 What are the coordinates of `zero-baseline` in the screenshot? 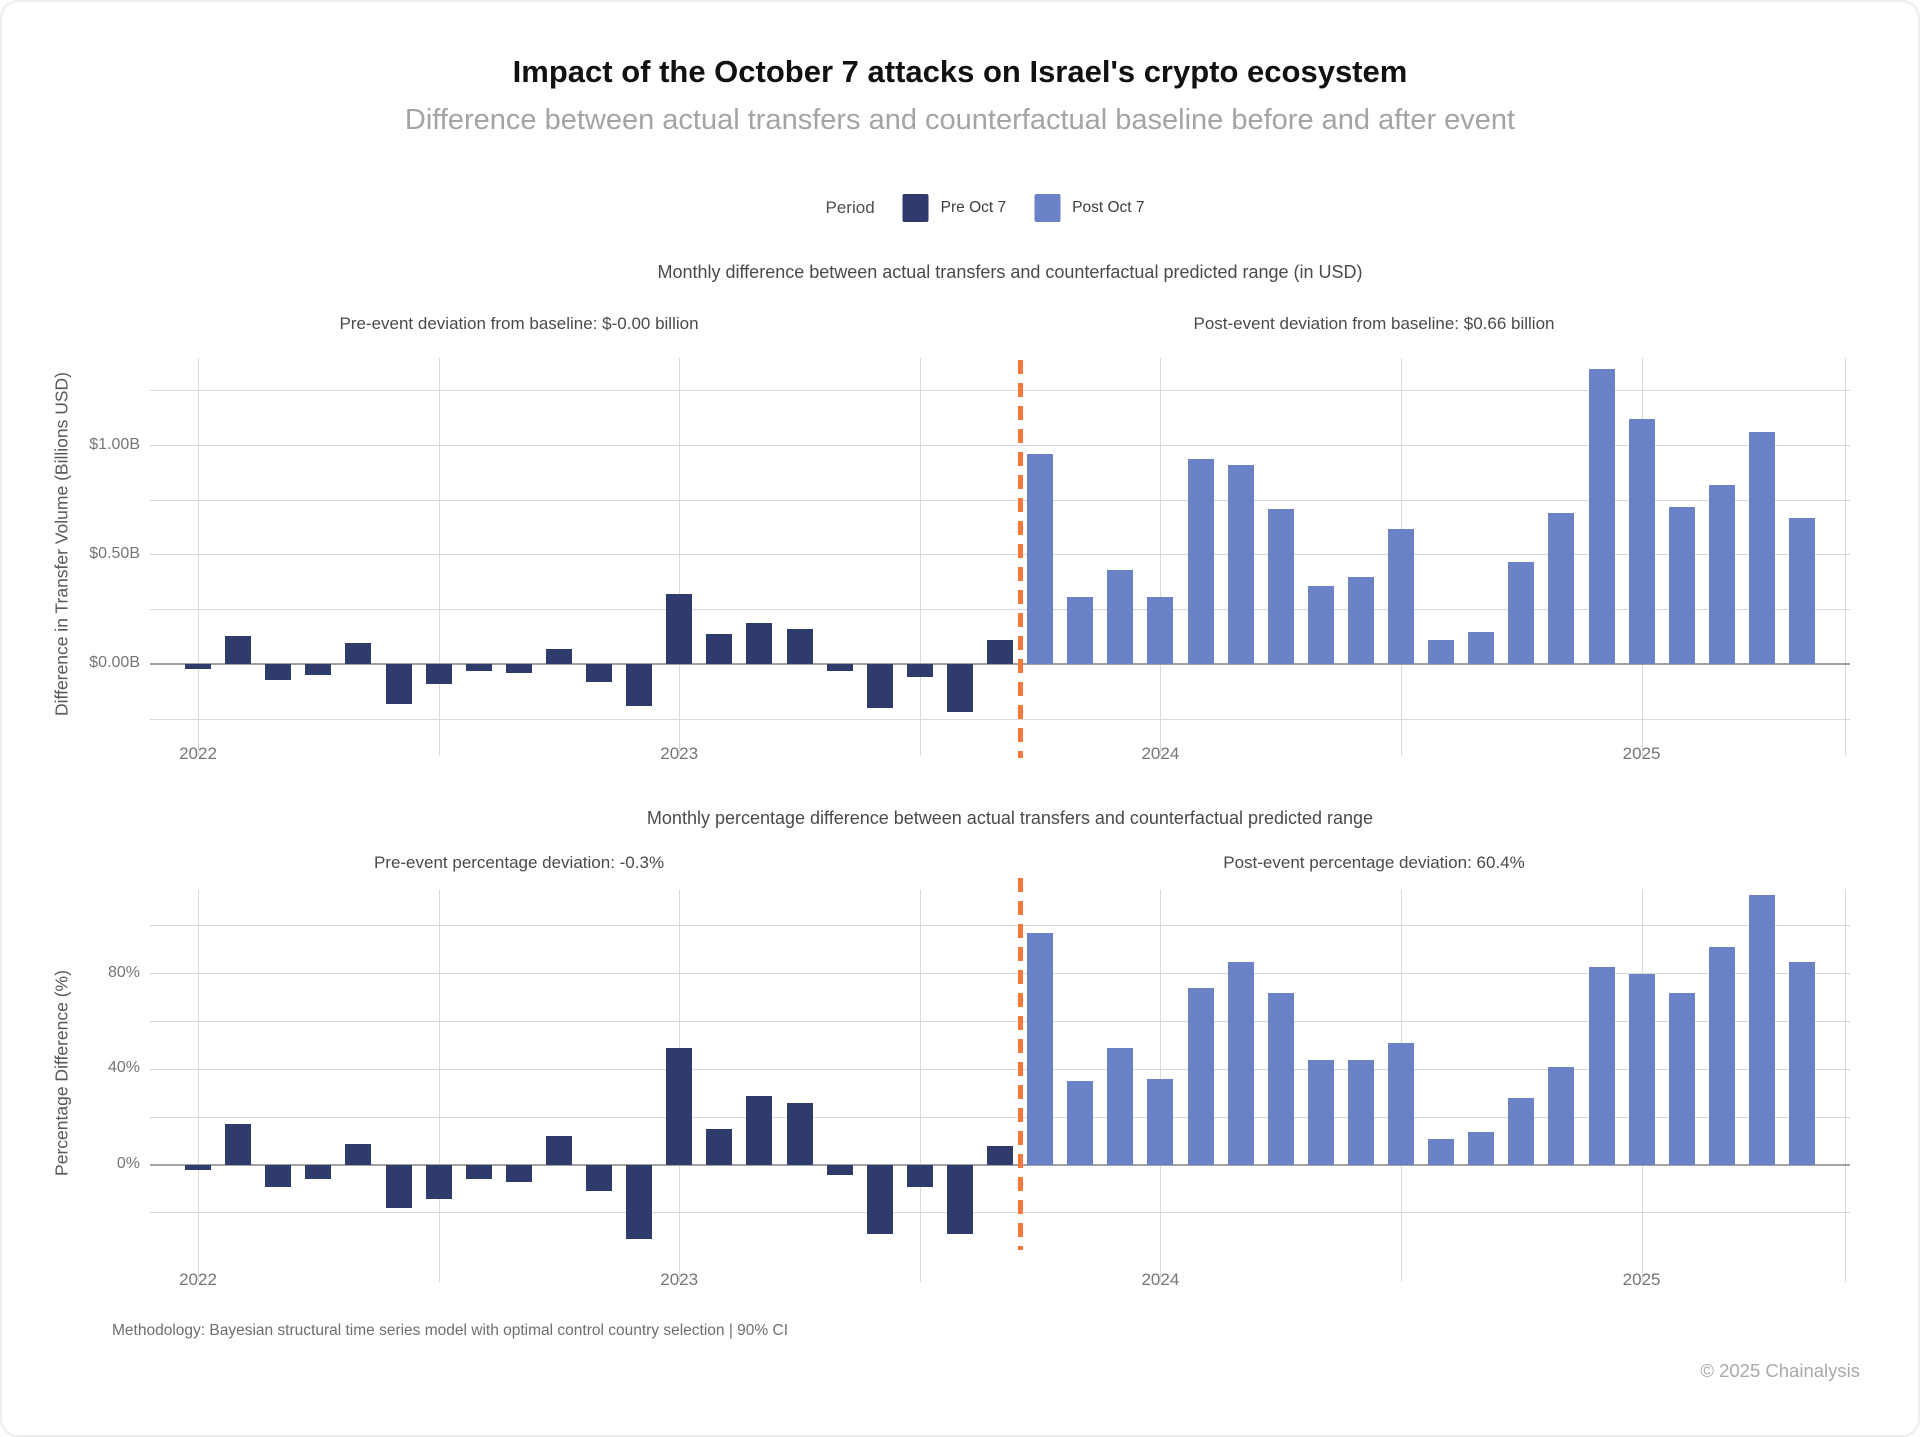 It's located at (1000, 1165).